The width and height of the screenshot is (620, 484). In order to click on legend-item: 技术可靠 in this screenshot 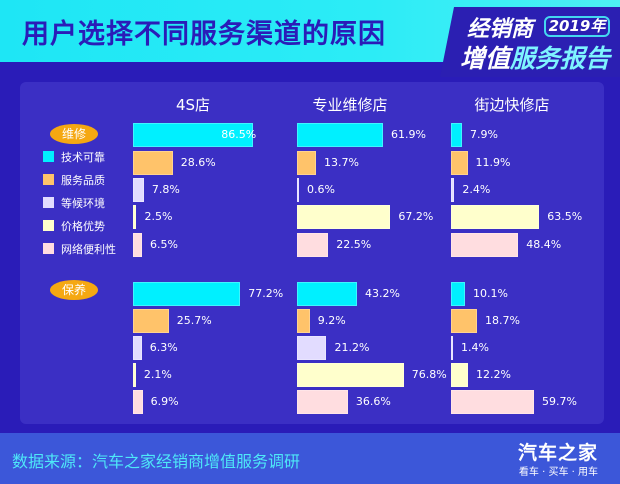, I will do `click(74, 158)`.